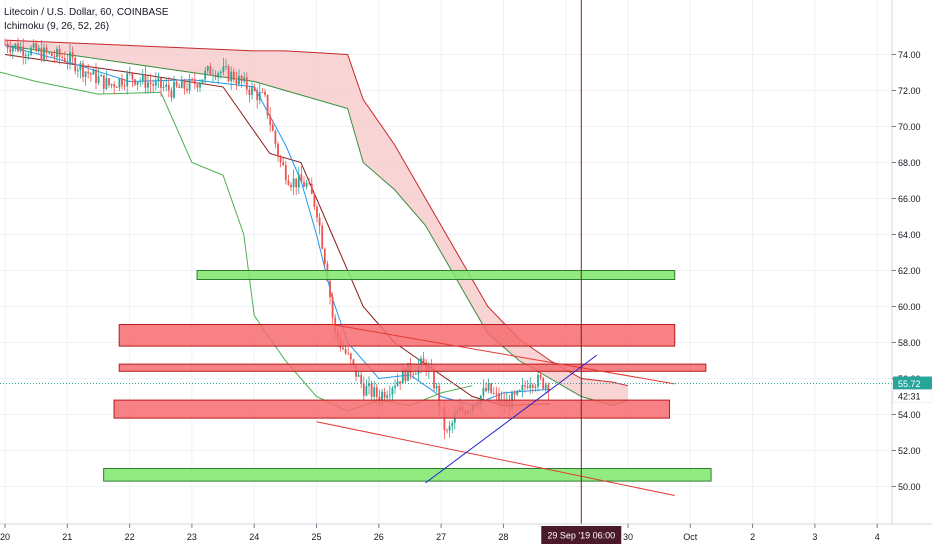 This screenshot has width=932, height=550. I want to click on countdown-label-bg, so click(912, 396).